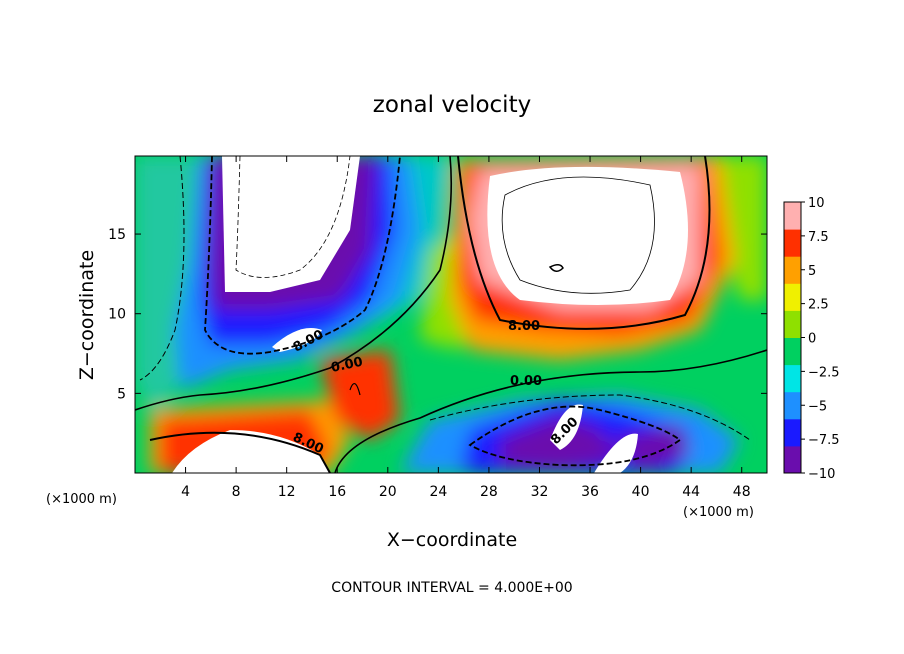 The width and height of the screenshot is (904, 654). Describe the element at coordinates (81, 499) in the screenshot. I see `x-unit-left: (×1000 m)` at that location.